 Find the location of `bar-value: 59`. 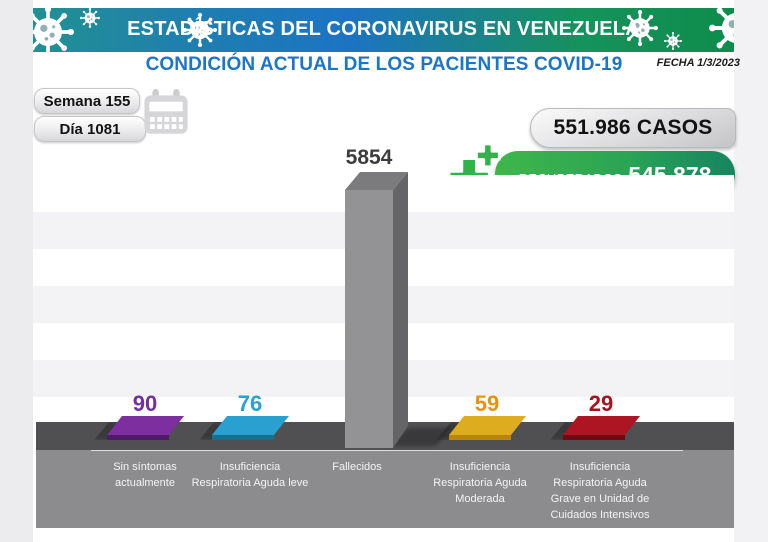

bar-value: 59 is located at coordinates (487, 403).